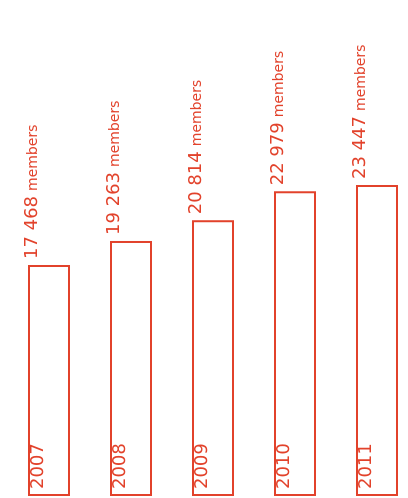 This screenshot has width=408, height=498. What do you see at coordinates (279, 84) in the screenshot?
I see `value-unit-2010: members` at bounding box center [279, 84].